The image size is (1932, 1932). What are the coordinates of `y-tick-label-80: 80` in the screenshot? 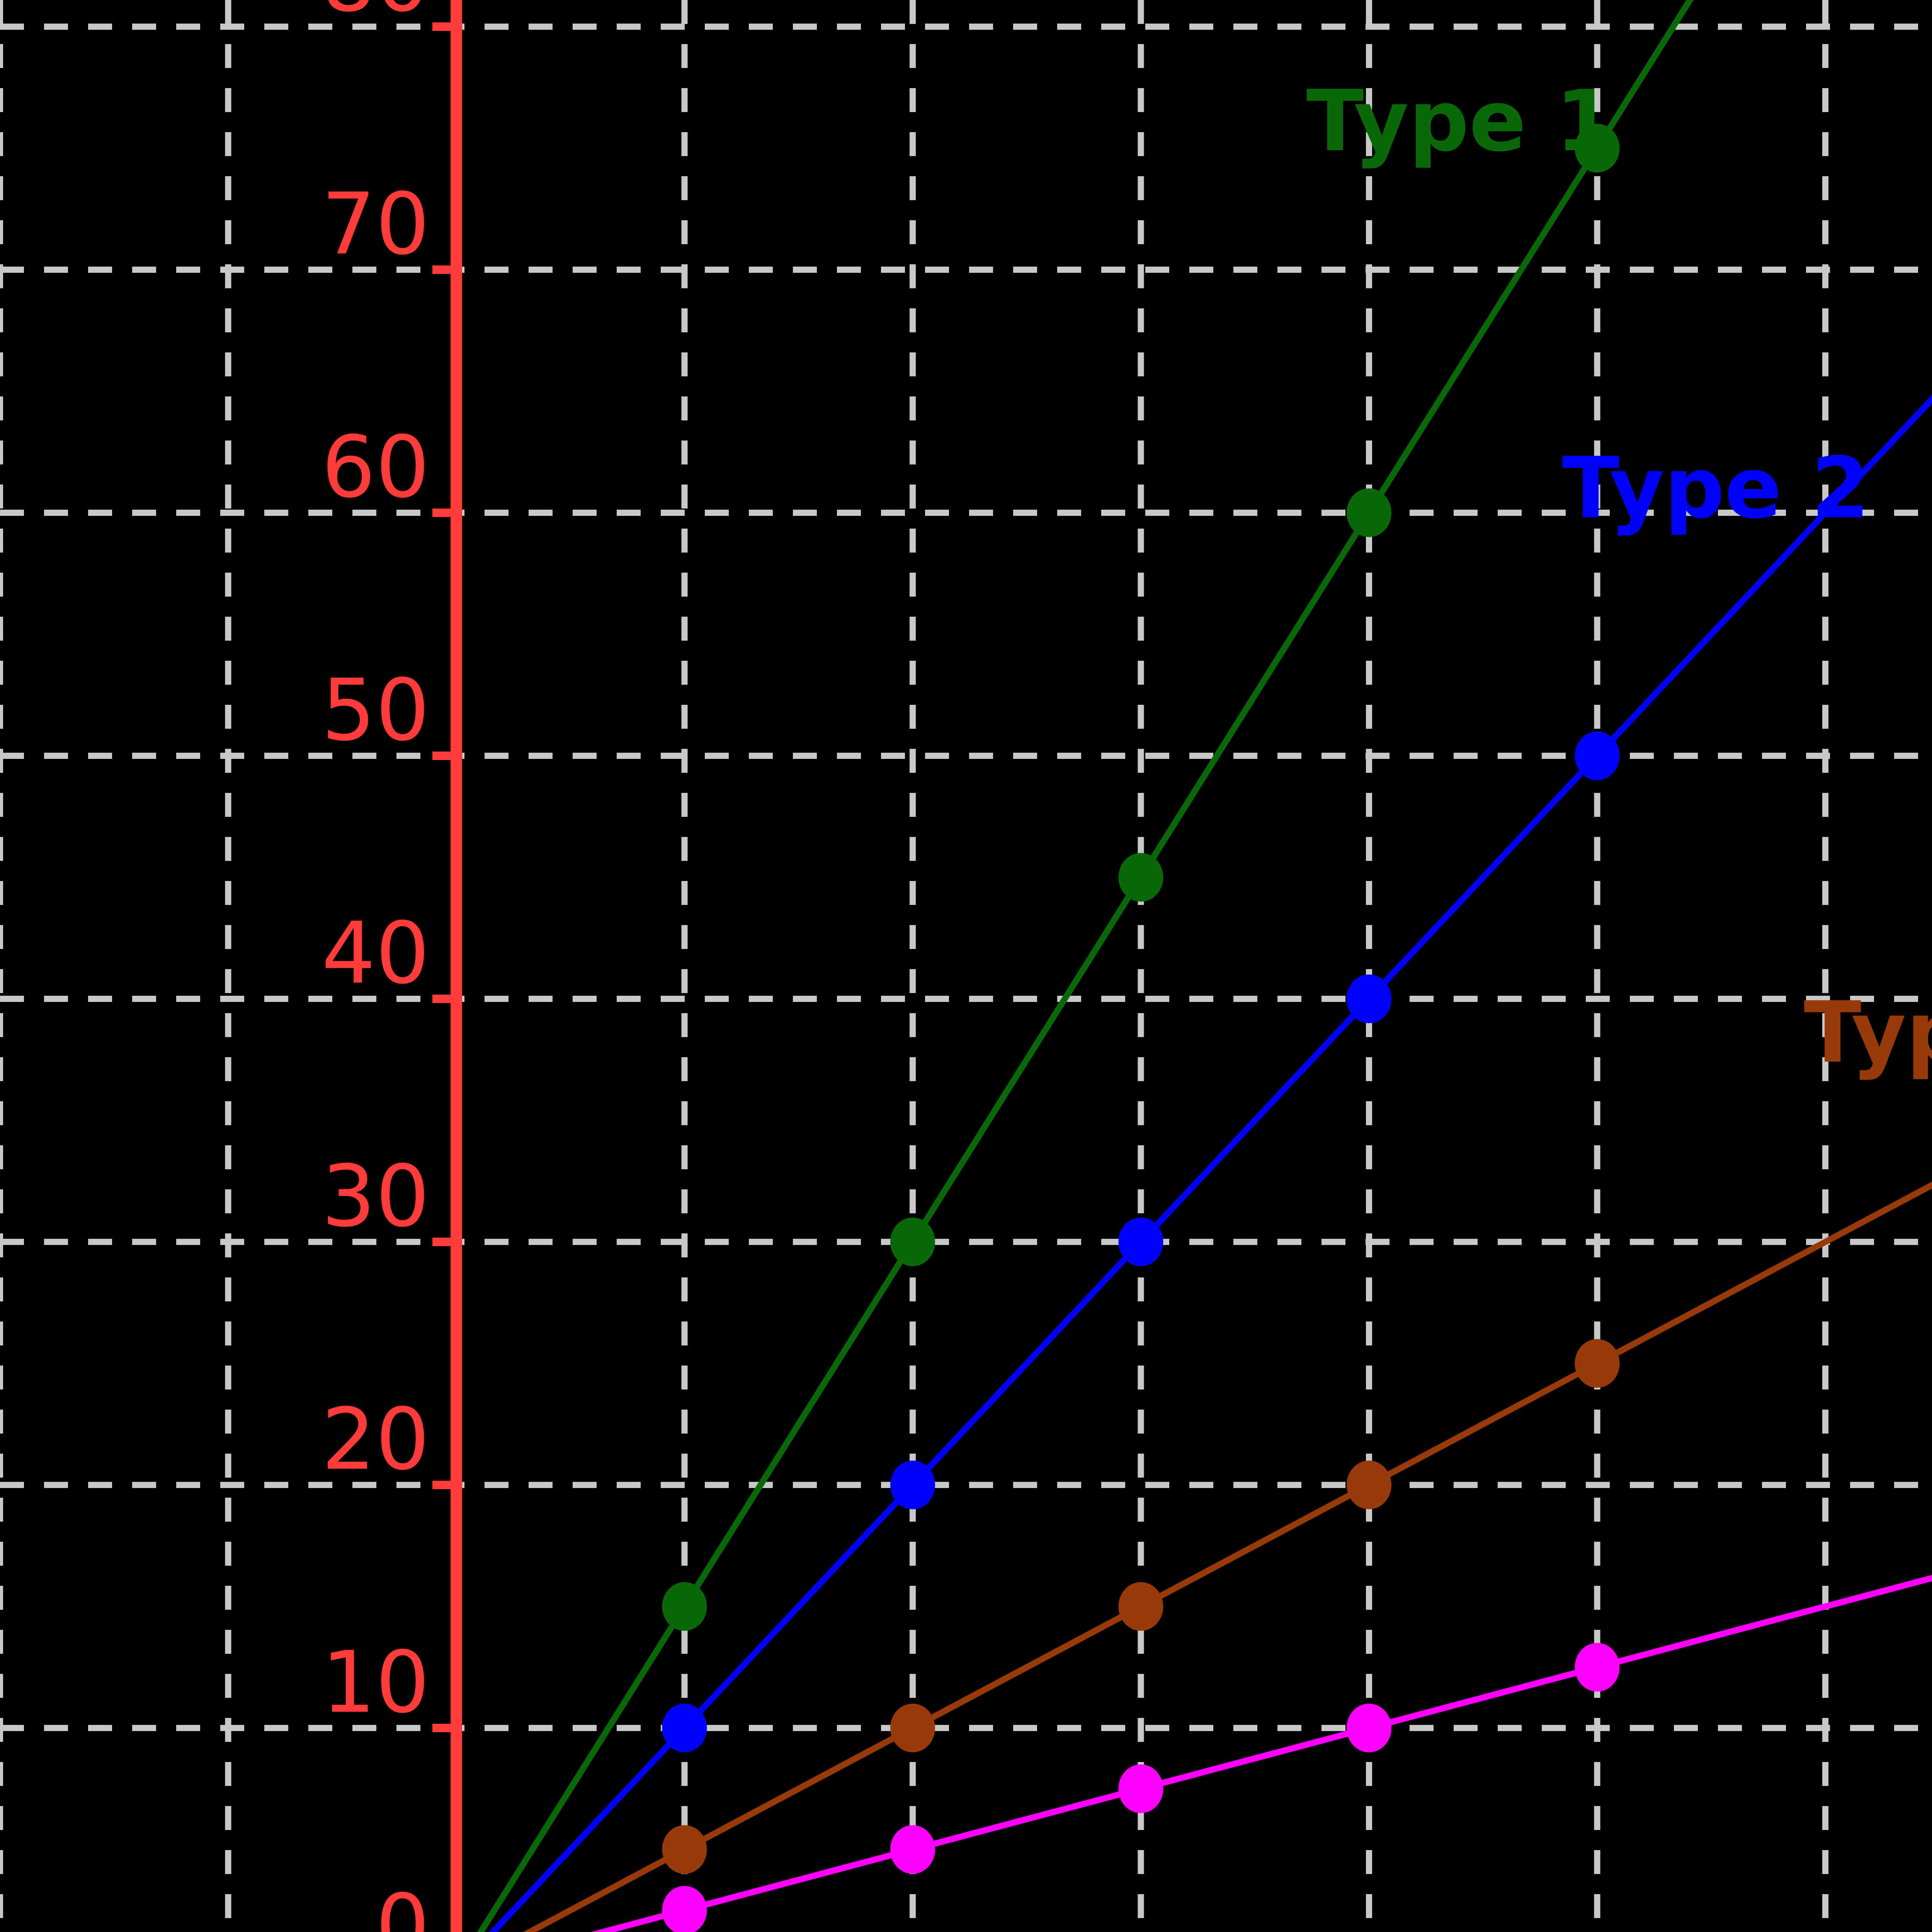 It's located at (376, 15).